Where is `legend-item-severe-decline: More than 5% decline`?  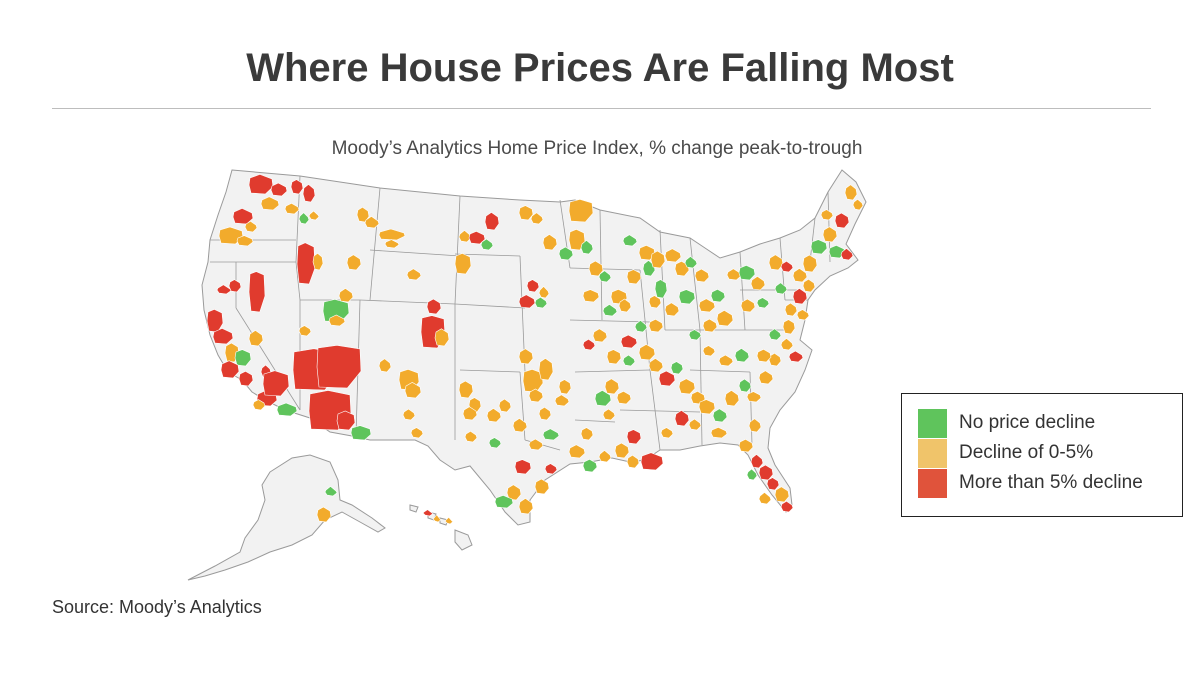 legend-item-severe-decline: More than 5% decline is located at coordinates (1030, 483).